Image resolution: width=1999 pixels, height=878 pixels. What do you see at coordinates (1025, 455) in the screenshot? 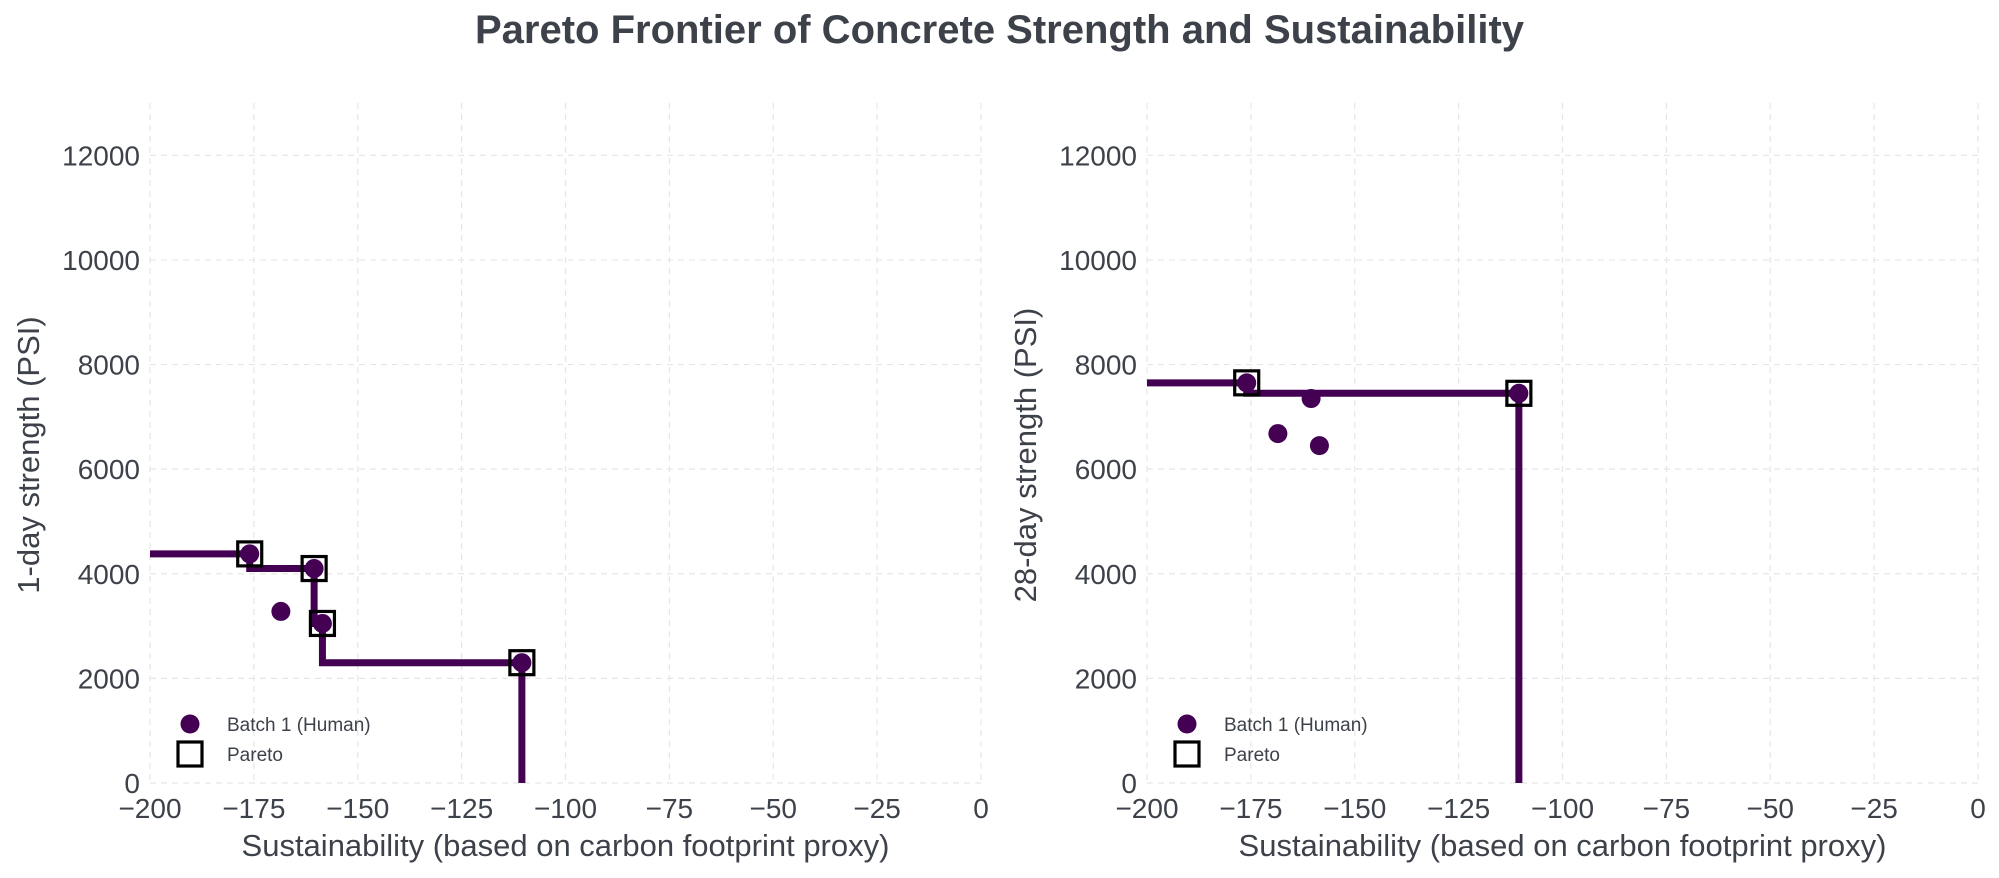
I see `y-axis-label: 28-day strength (PSI)` at bounding box center [1025, 455].